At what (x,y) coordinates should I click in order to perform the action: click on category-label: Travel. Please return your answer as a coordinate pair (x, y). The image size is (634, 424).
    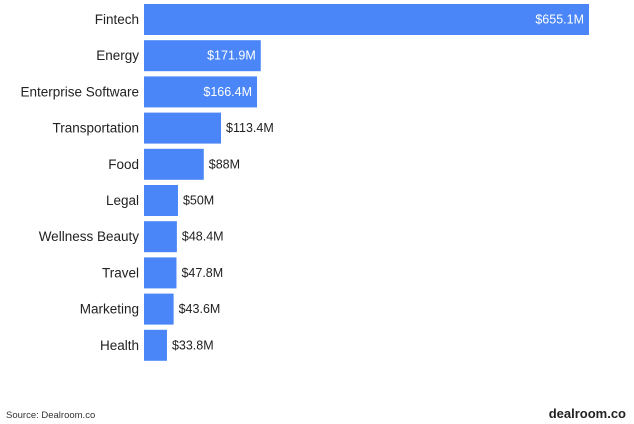
    Looking at the image, I should click on (120, 272).